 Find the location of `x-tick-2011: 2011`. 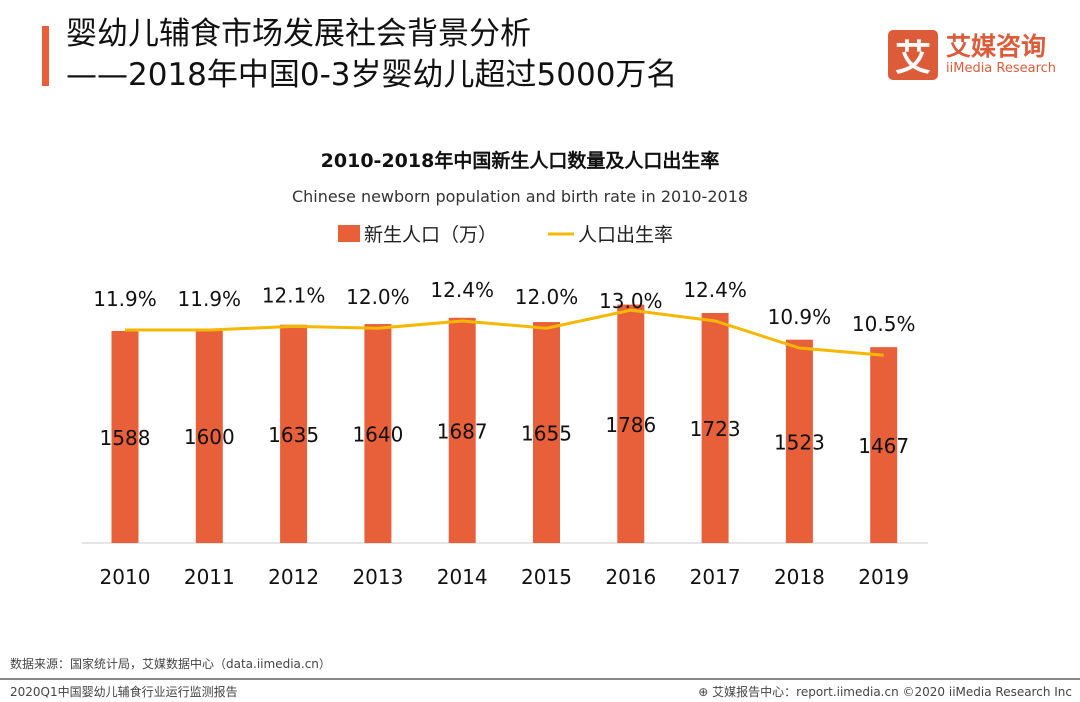

x-tick-2011: 2011 is located at coordinates (209, 577).